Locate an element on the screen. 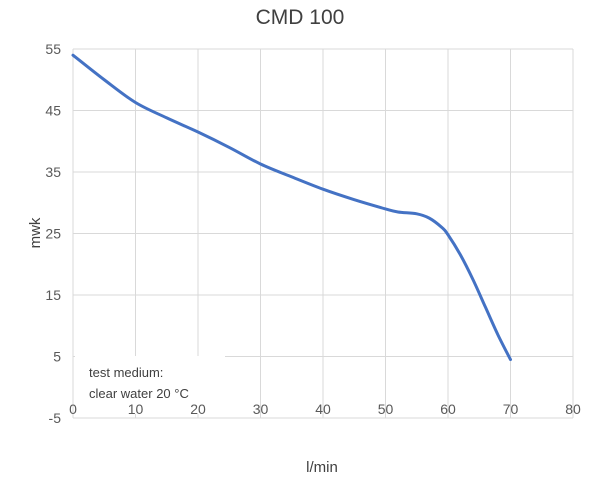 Image resolution: width=600 pixels, height=495 pixels. annotation-line-2: clear water 20 °C is located at coordinates (139, 393).